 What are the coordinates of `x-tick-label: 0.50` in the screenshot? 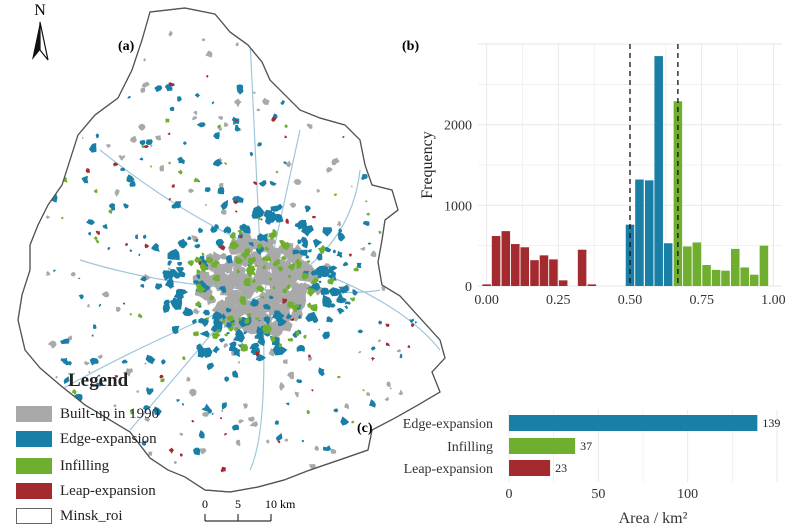 It's located at (630, 300).